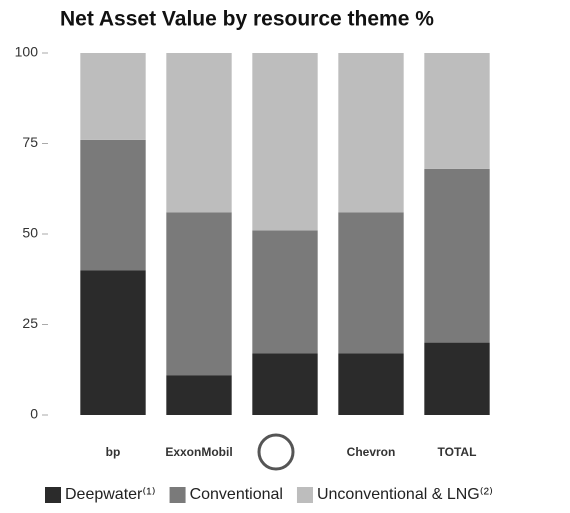 The image size is (570, 513). What do you see at coordinates (30, 233) in the screenshot?
I see `y-tick-label: 50` at bounding box center [30, 233].